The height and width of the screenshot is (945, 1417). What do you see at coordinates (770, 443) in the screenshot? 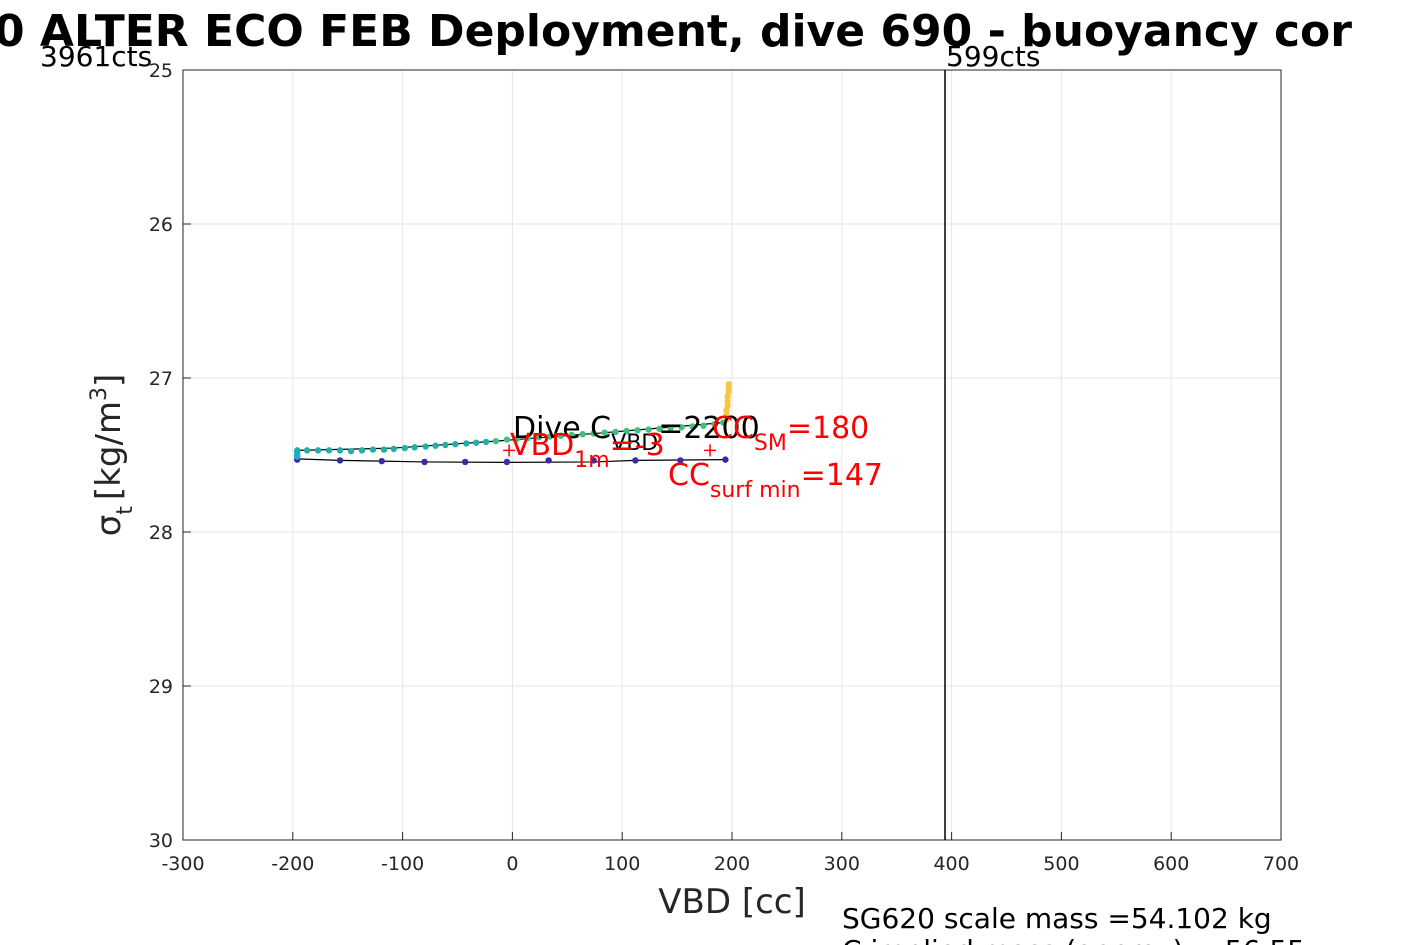
I see `cc-sm-sub: SM` at bounding box center [770, 443].